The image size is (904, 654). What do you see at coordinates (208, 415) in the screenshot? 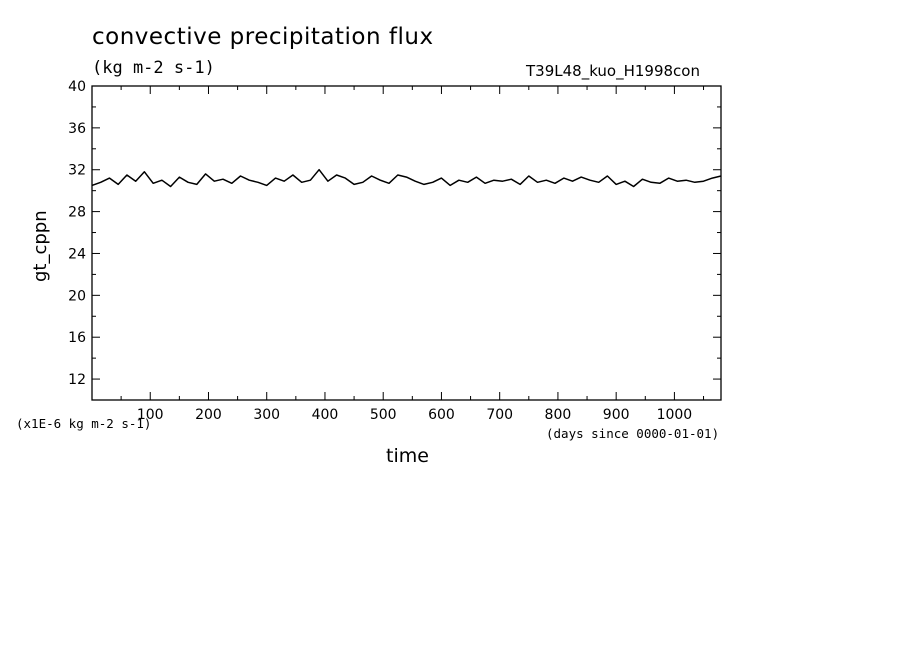
I see `x-tick-label: 200` at bounding box center [208, 415].